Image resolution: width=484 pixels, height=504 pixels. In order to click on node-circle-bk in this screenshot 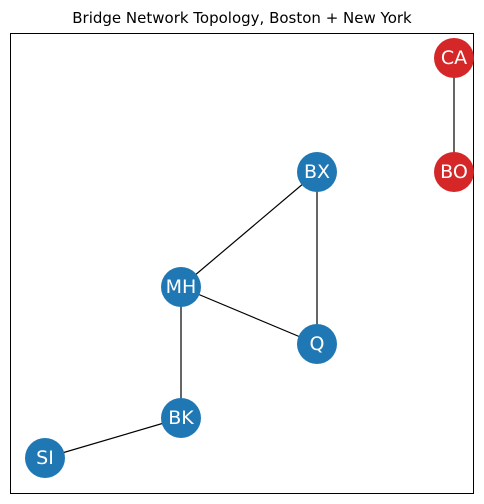, I will do `click(181, 418)`.